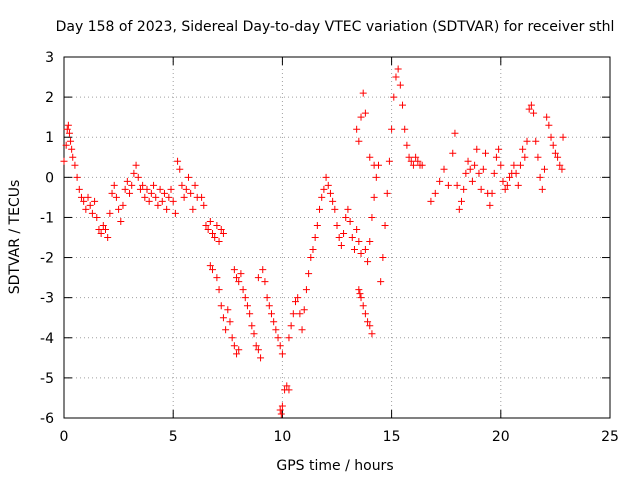 This screenshot has width=640, height=480. What do you see at coordinates (501, 437) in the screenshot?
I see `x-tick-label: 20` at bounding box center [501, 437].